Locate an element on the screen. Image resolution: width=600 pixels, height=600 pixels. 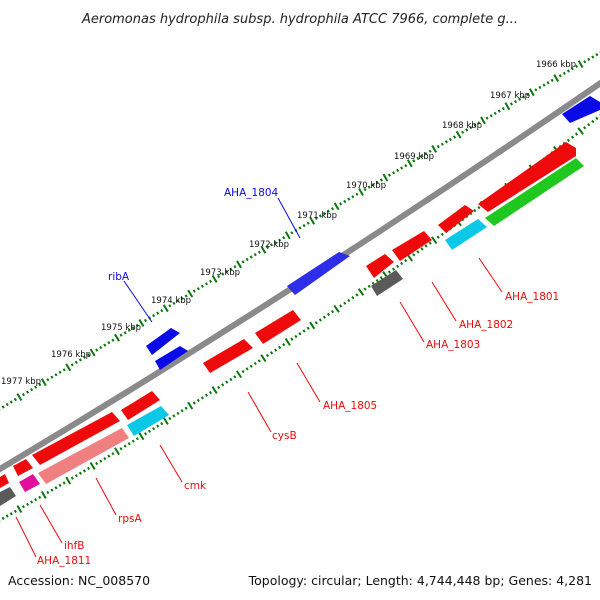
gene-label-aha-1803: AHA_1803 is located at coordinates (453, 345).